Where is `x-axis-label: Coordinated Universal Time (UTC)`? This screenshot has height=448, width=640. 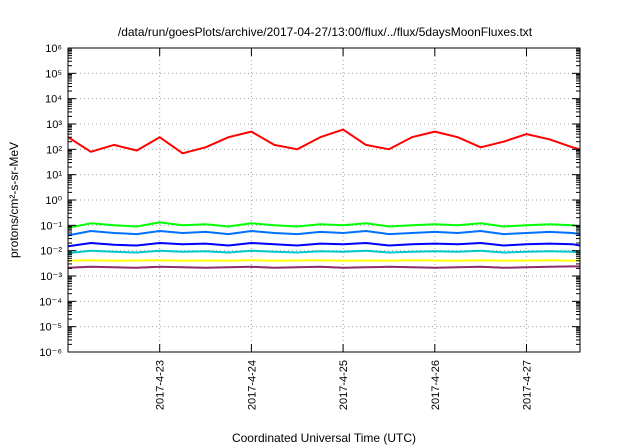 x-axis-label: Coordinated Universal Time (UTC) is located at coordinates (324, 438).